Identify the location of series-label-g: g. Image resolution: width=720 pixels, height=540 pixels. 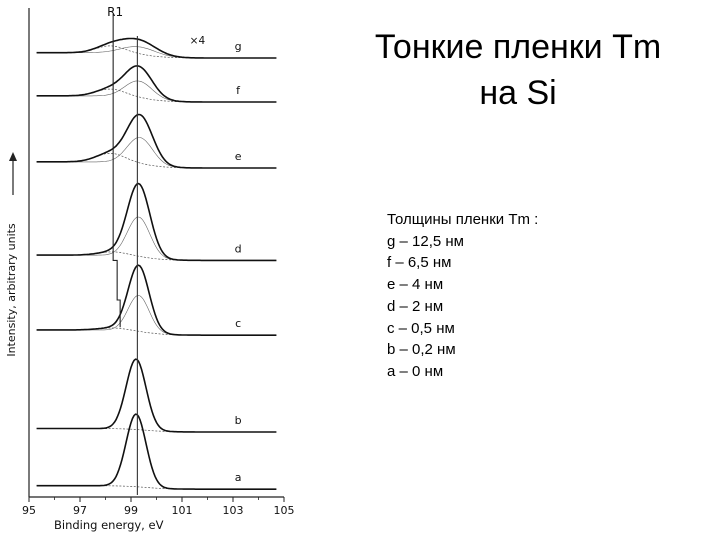
(238, 46).